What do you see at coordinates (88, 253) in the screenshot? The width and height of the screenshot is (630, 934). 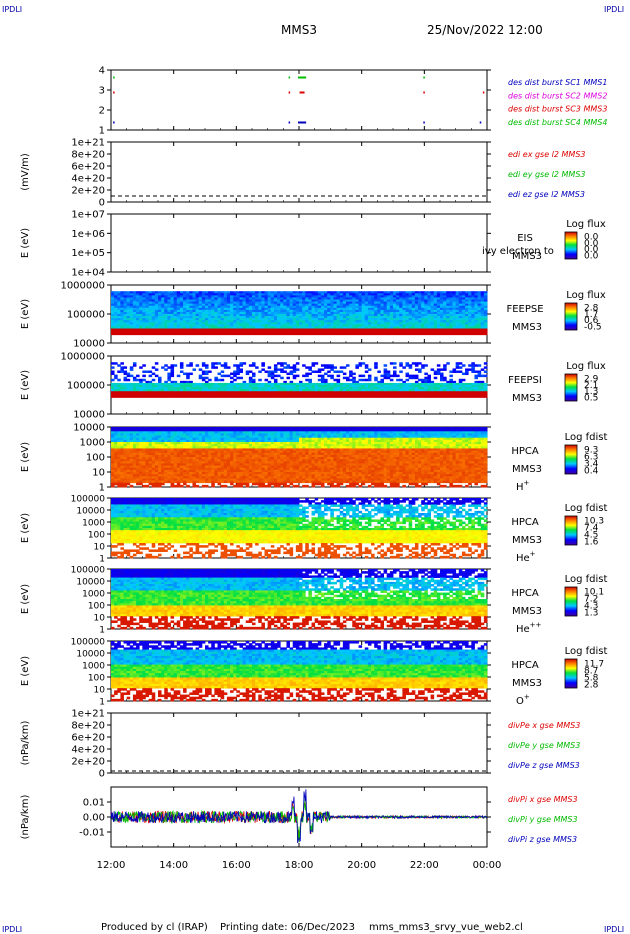 I see `y-tick-label: 1e+05` at bounding box center [88, 253].